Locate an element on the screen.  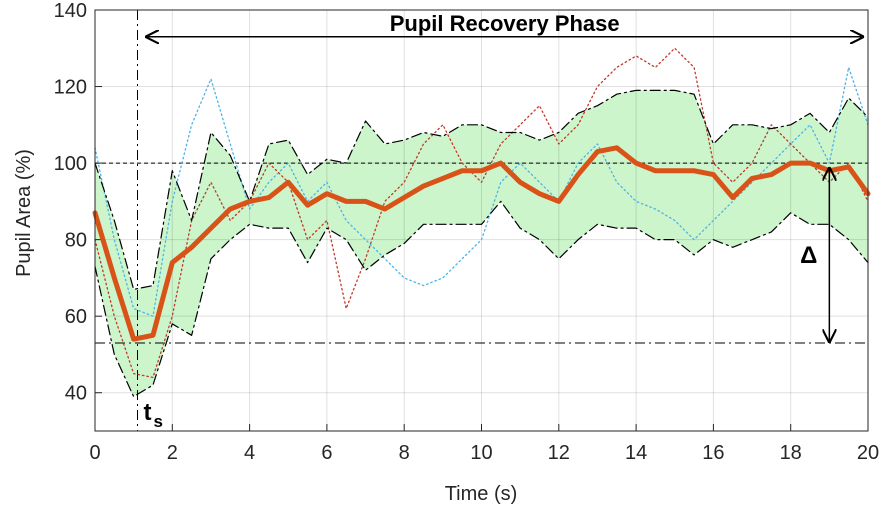
x-tick-label: 10 is located at coordinates (481, 453).